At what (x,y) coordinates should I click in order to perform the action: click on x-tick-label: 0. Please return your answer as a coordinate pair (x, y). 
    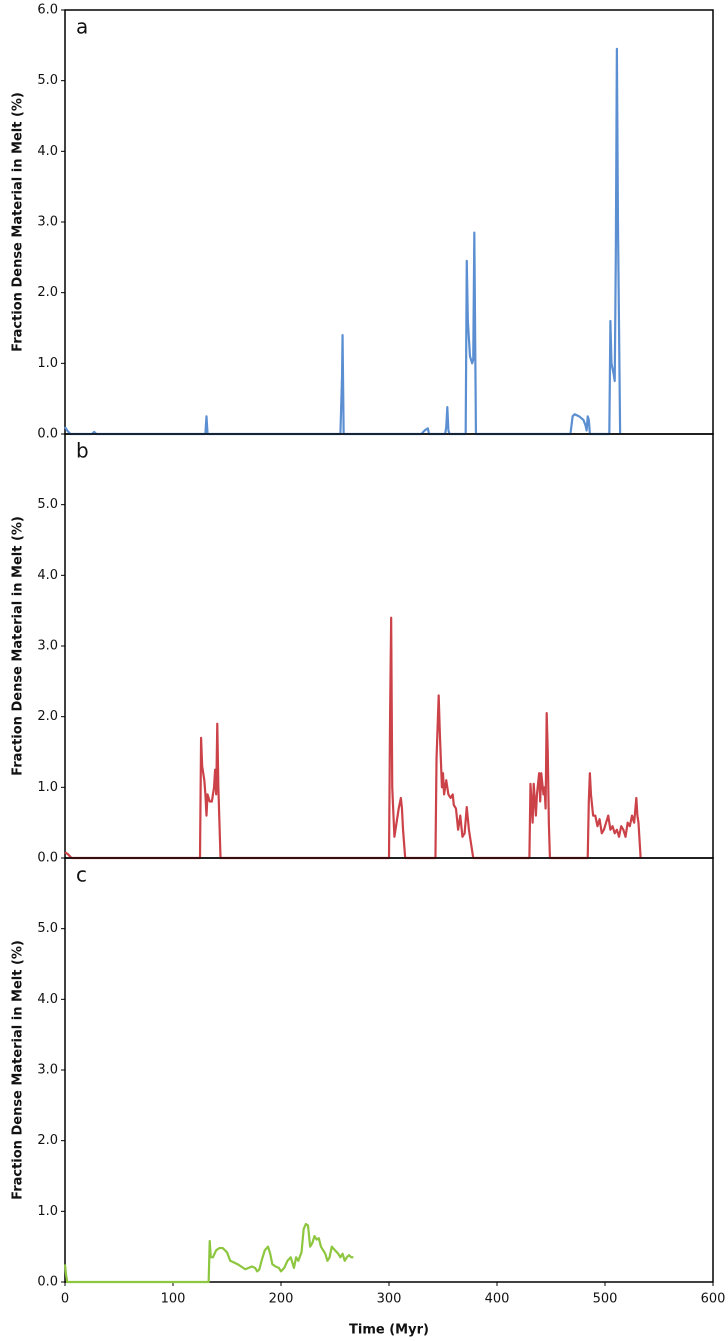
    Looking at the image, I should click on (65, 1299).